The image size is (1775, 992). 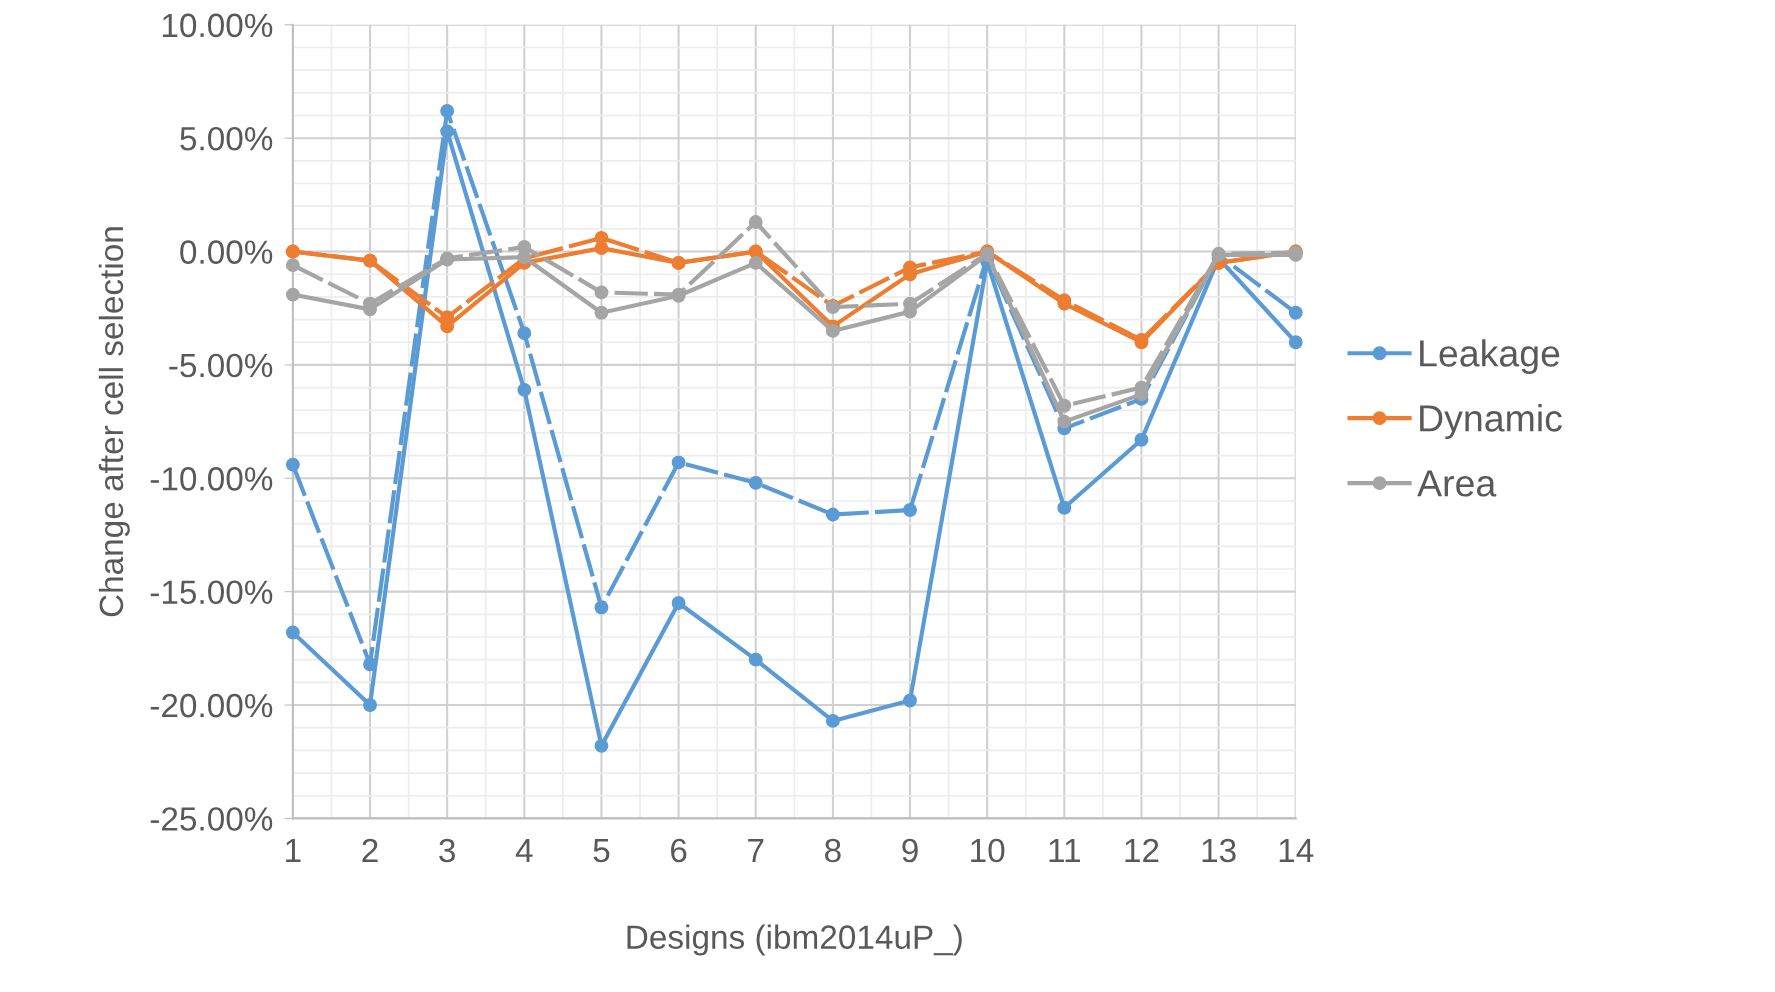 I want to click on legend-label: Area, so click(x=1457, y=483).